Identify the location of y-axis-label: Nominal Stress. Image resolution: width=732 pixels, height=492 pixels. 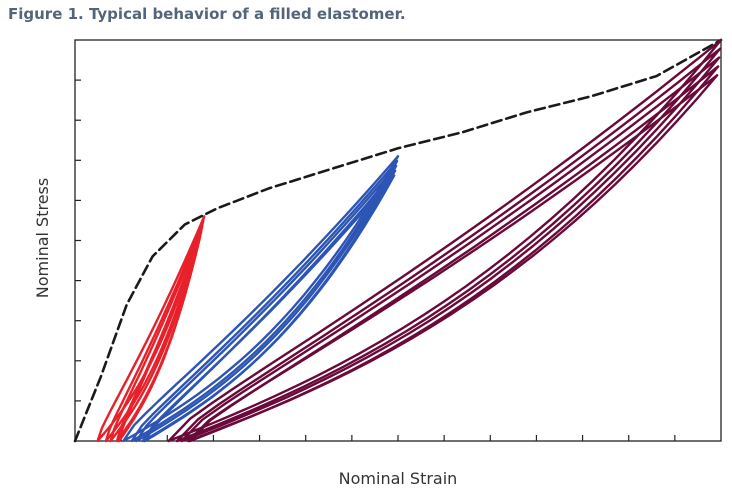
(42, 238).